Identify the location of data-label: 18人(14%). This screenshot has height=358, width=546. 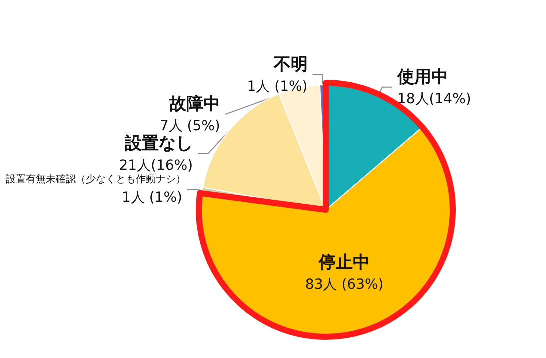
(434, 99).